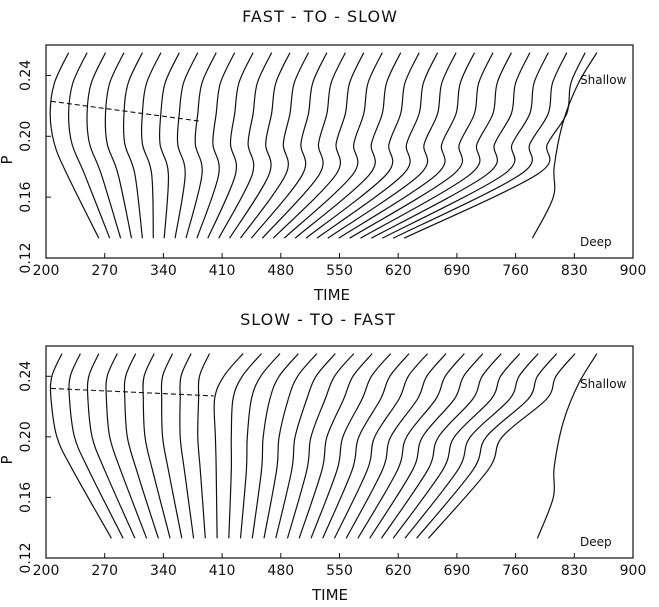 The width and height of the screenshot is (659, 607). What do you see at coordinates (515, 271) in the screenshot?
I see `x-tick-label: 760` at bounding box center [515, 271].